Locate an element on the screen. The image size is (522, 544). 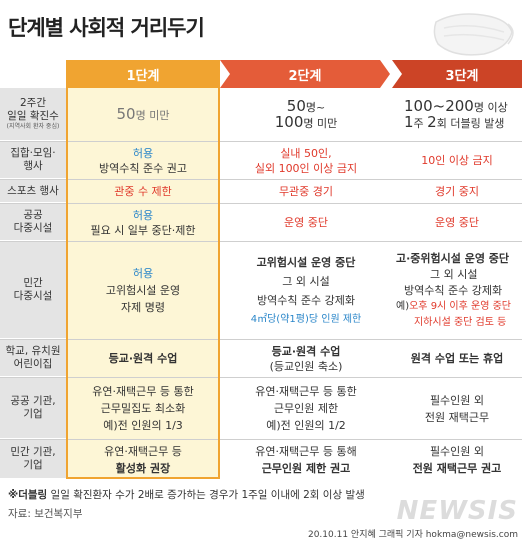
stage-1-cell: 등교·원격 수업 is located at coordinates (143, 358).